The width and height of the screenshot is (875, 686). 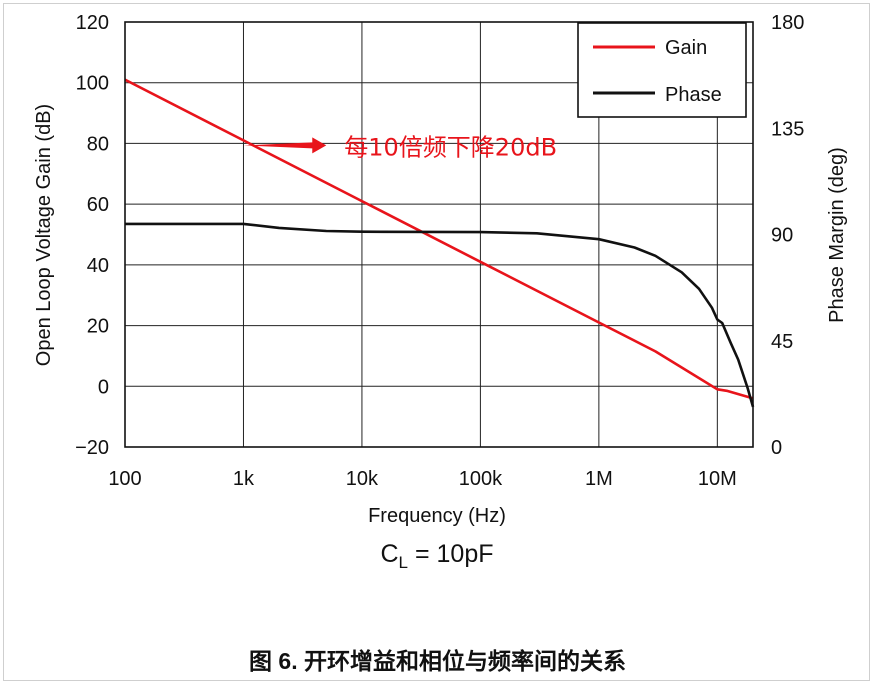 What do you see at coordinates (98, 144) in the screenshot?
I see `y-tick-label: 80` at bounding box center [98, 144].